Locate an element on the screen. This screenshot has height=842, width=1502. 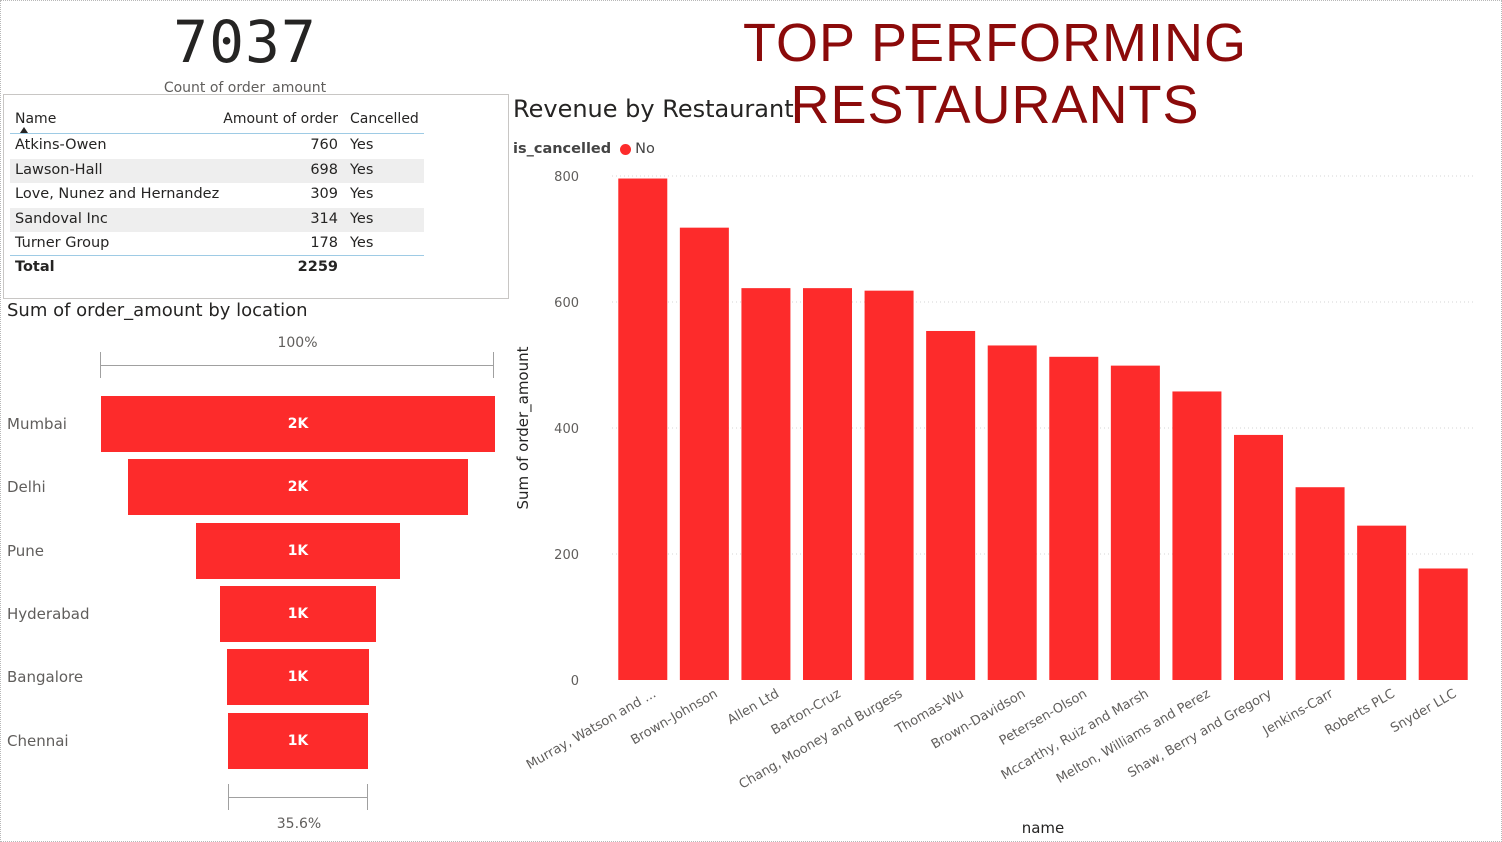
x-axis-title: name is located at coordinates (1043, 828).